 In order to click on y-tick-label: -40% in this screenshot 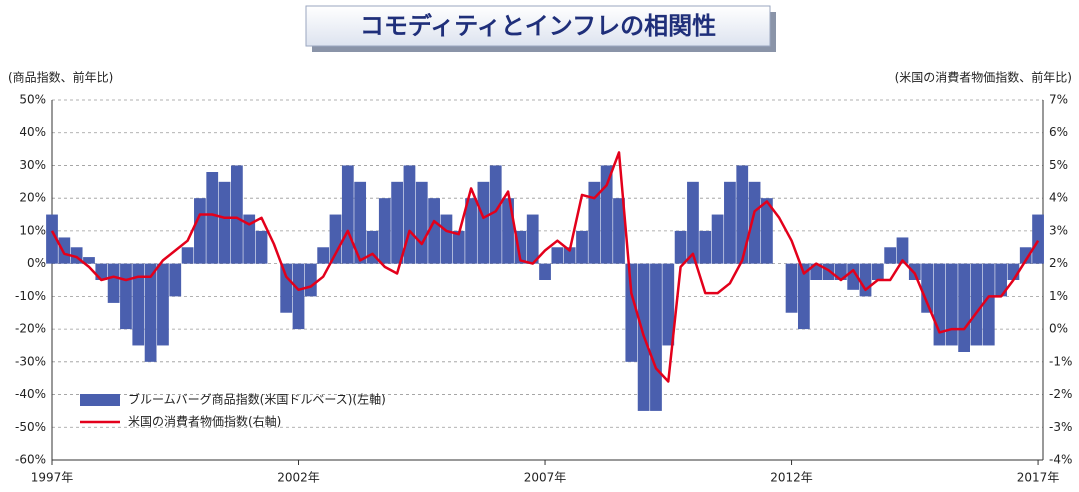, I will do `click(30, 394)`.